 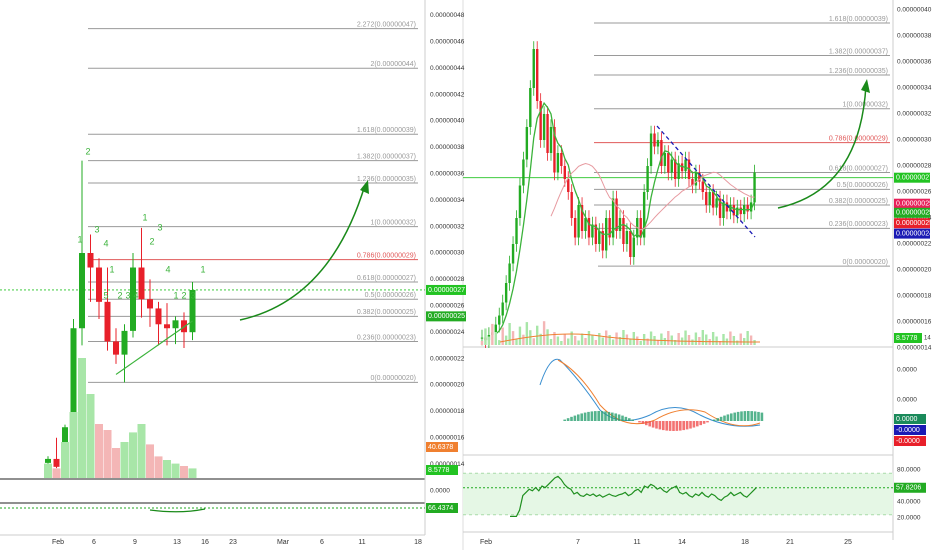 What do you see at coordinates (633, 496) in the screenshot?
I see `right-rsi-line` at bounding box center [633, 496].